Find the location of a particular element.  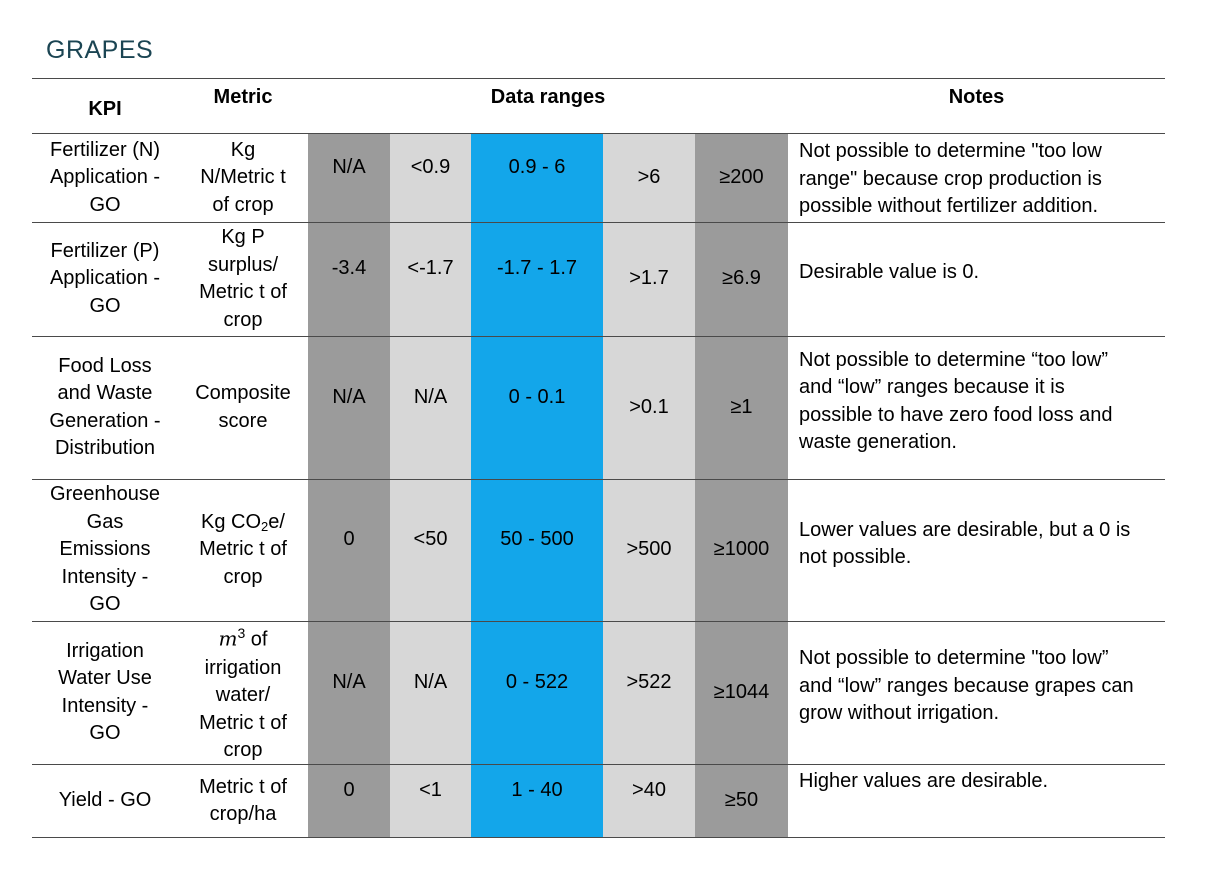

range-value-high: >1.7 is located at coordinates (649, 279).